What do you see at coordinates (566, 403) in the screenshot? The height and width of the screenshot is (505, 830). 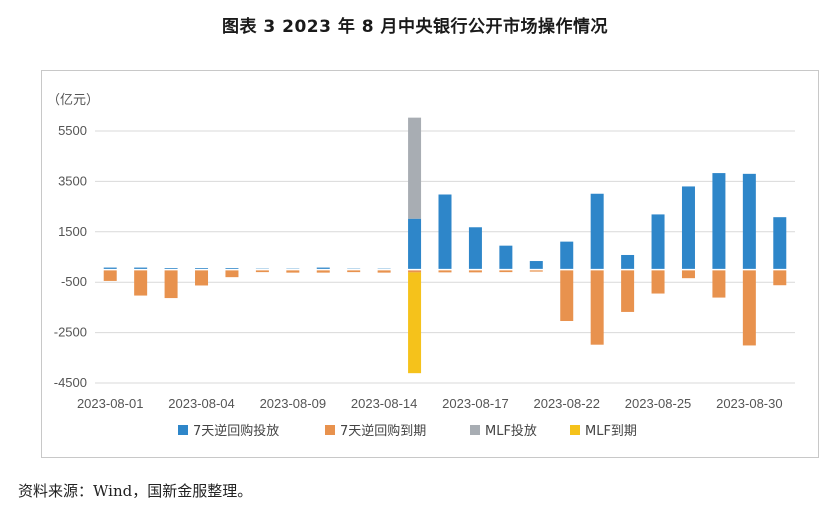 I see `x-tick-label: 2023-08-22` at bounding box center [566, 403].